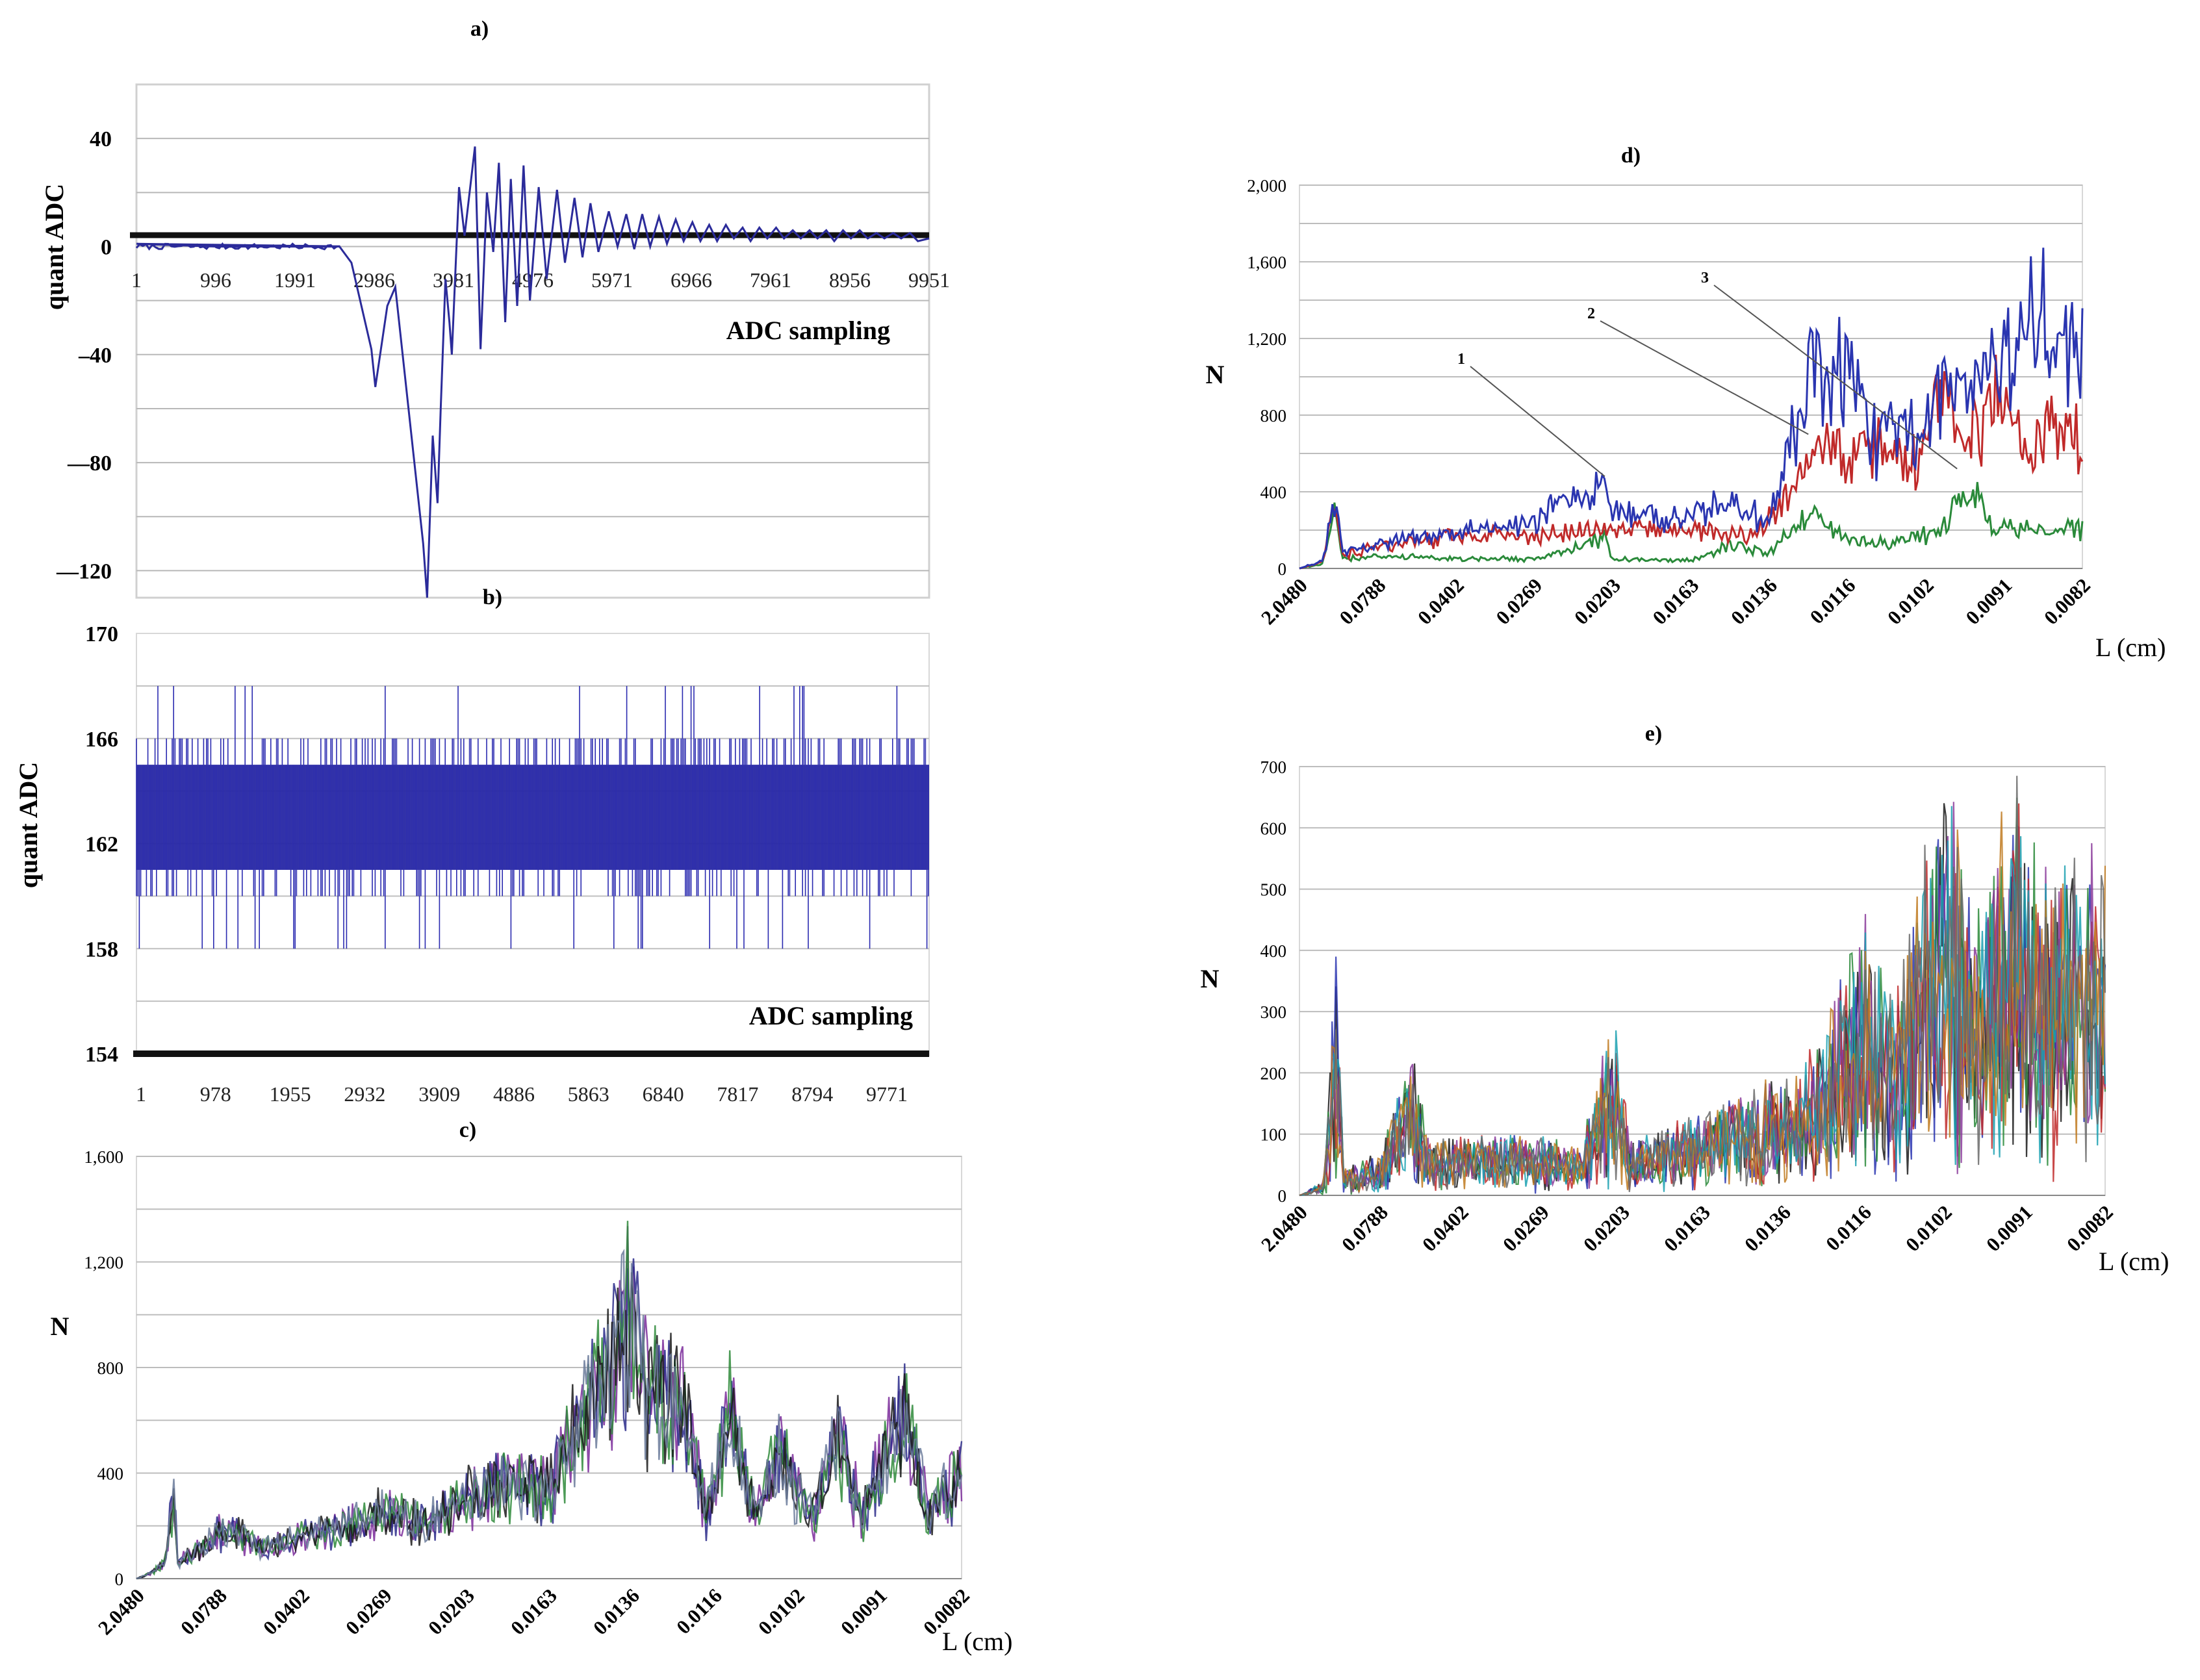 This screenshot has width=2200, height=1680. I want to click on panel-a-y-tick-label: –40, so click(95, 356).